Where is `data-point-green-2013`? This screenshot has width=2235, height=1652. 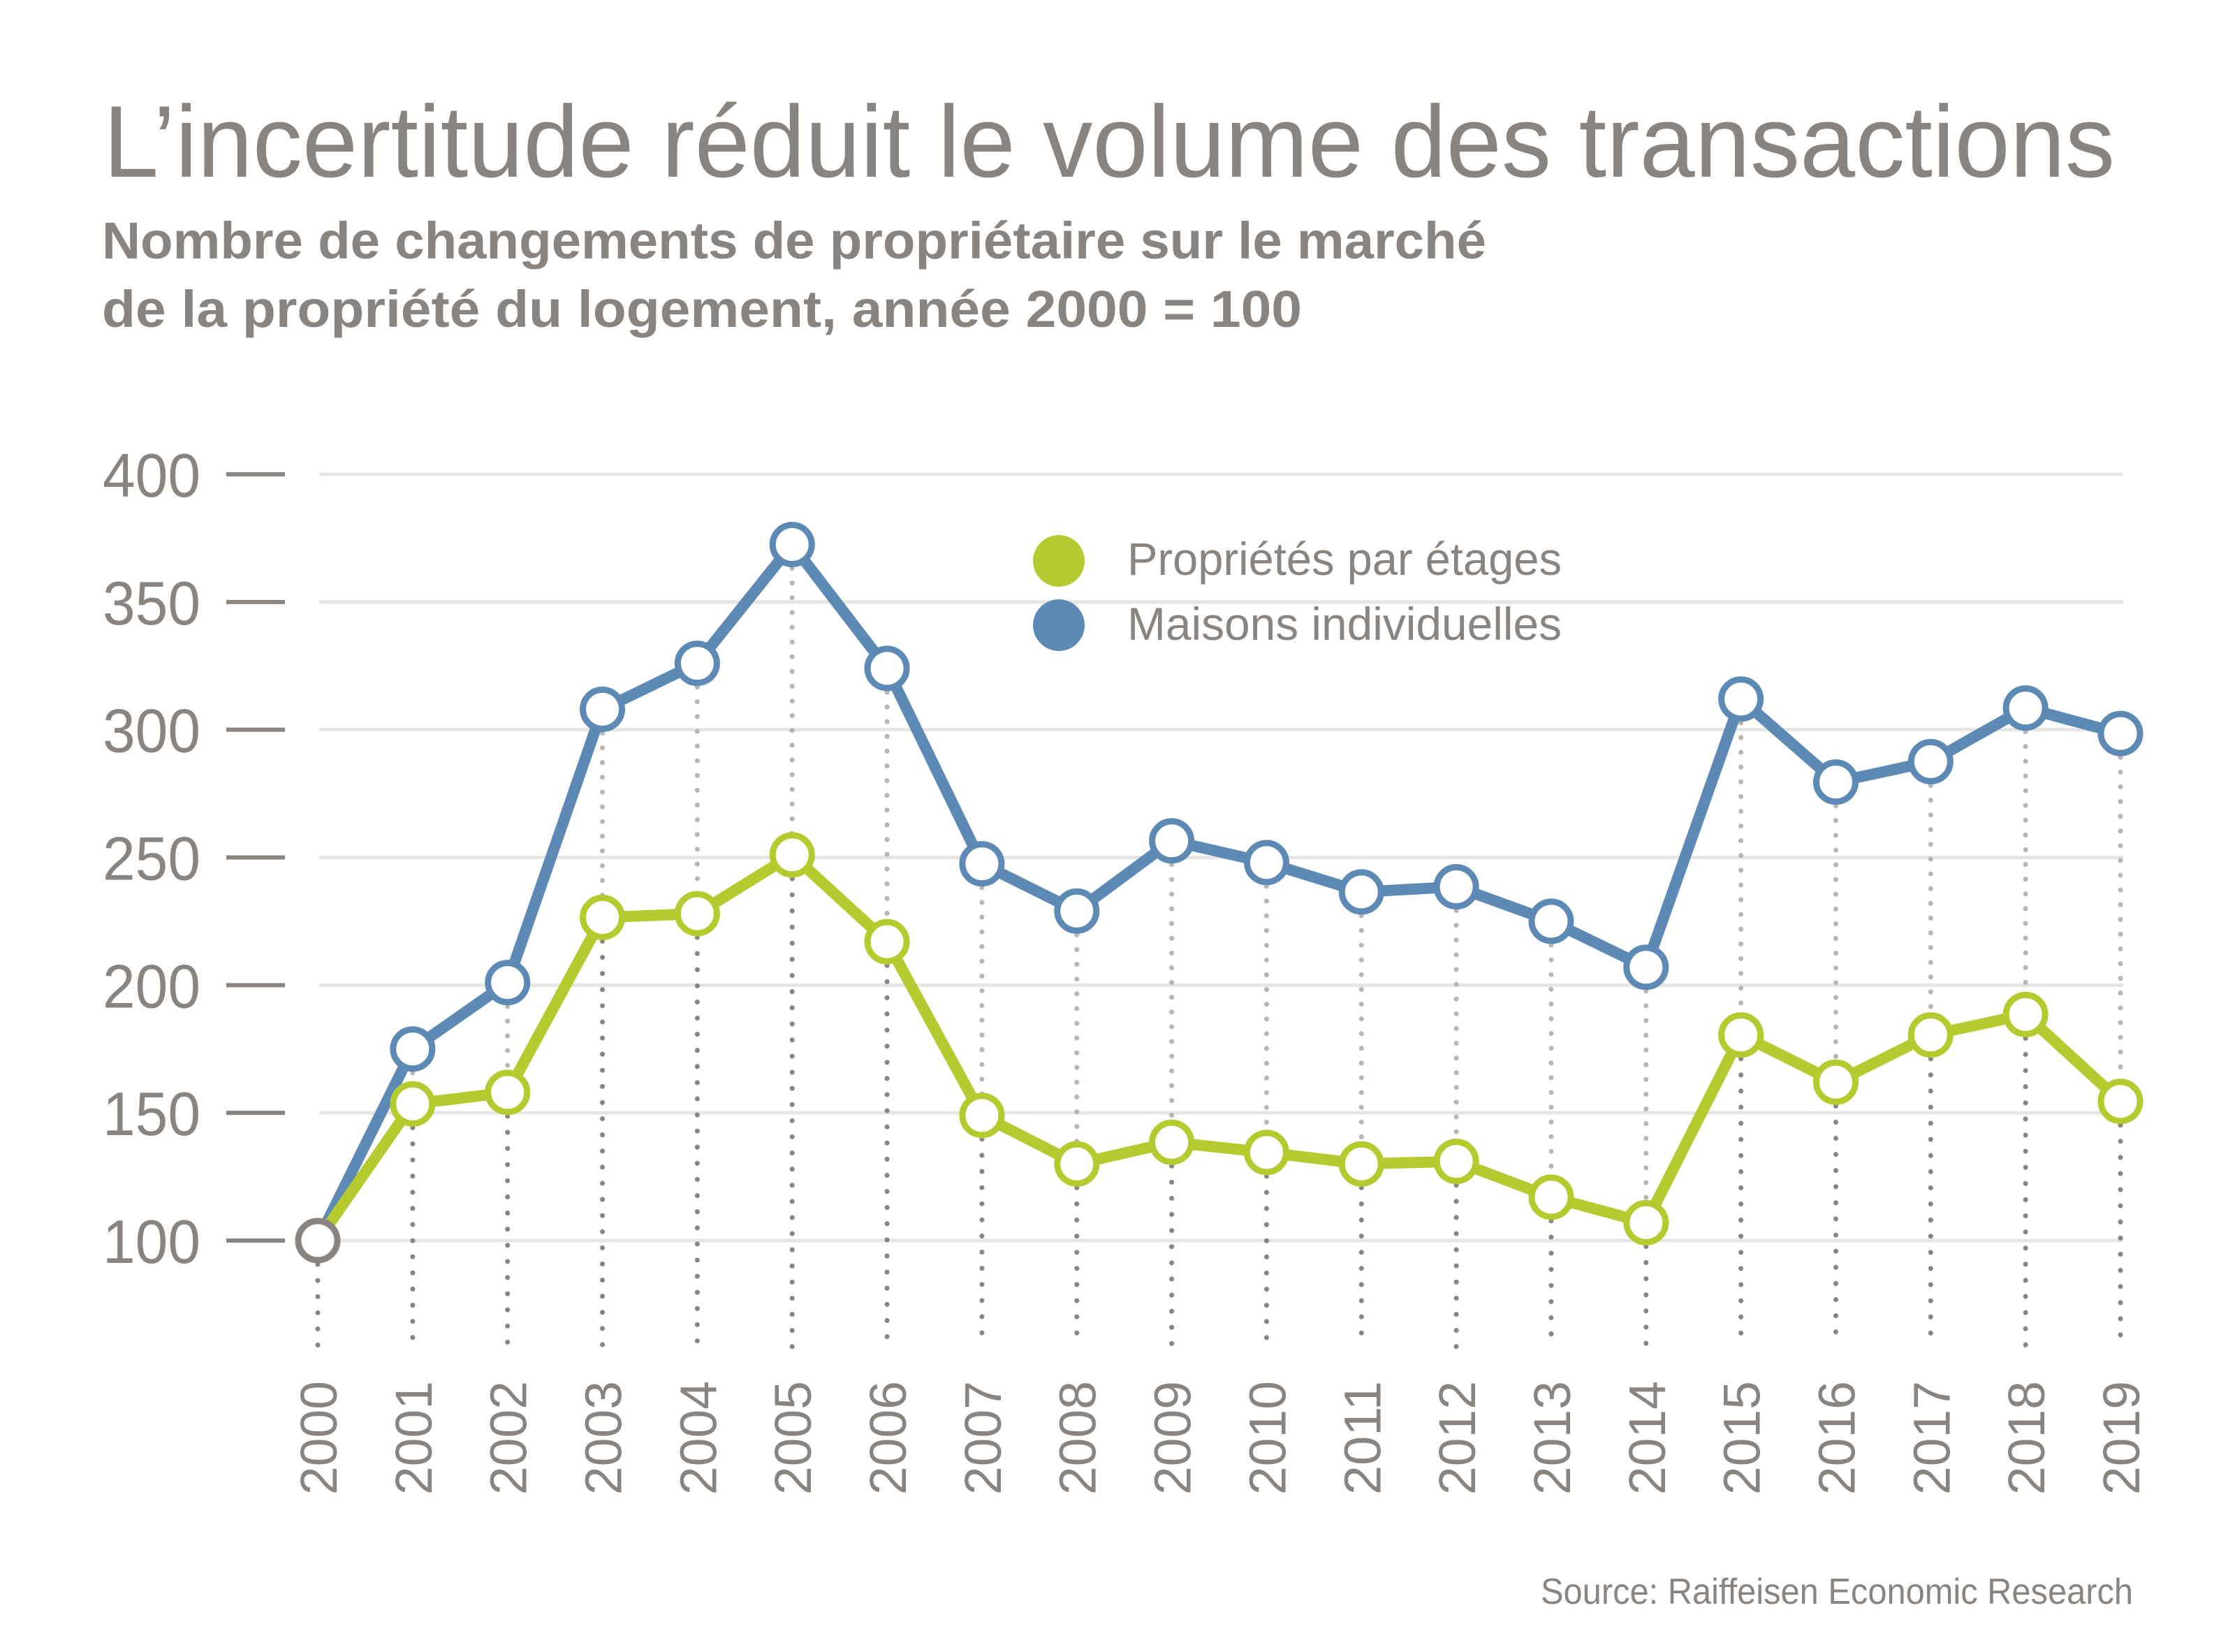 data-point-green-2013 is located at coordinates (1551, 1197).